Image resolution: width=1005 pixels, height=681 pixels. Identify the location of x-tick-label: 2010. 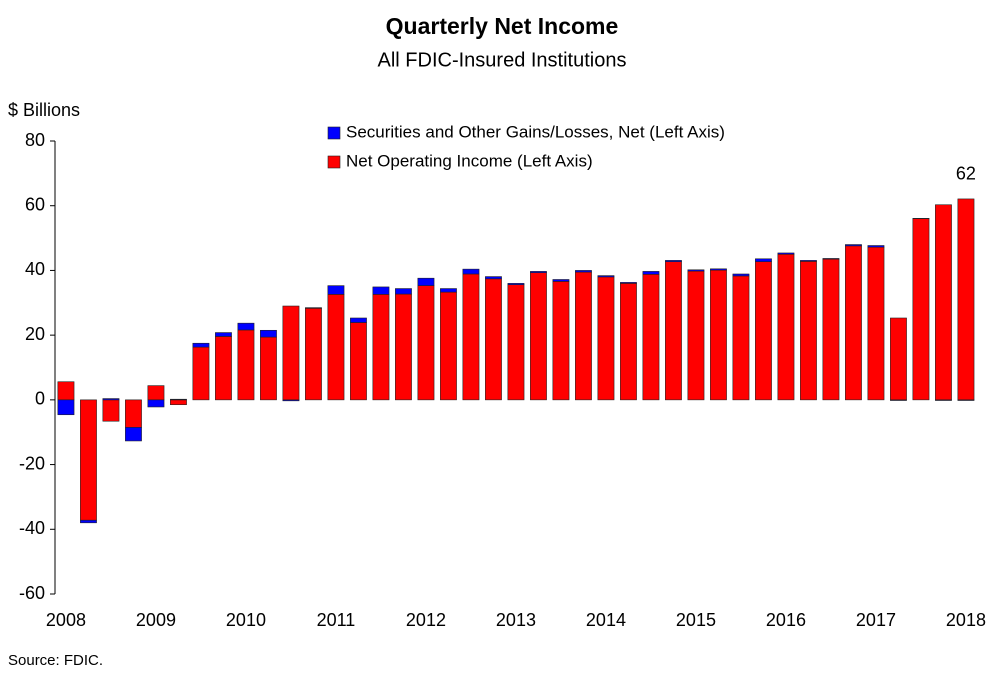
(246, 620).